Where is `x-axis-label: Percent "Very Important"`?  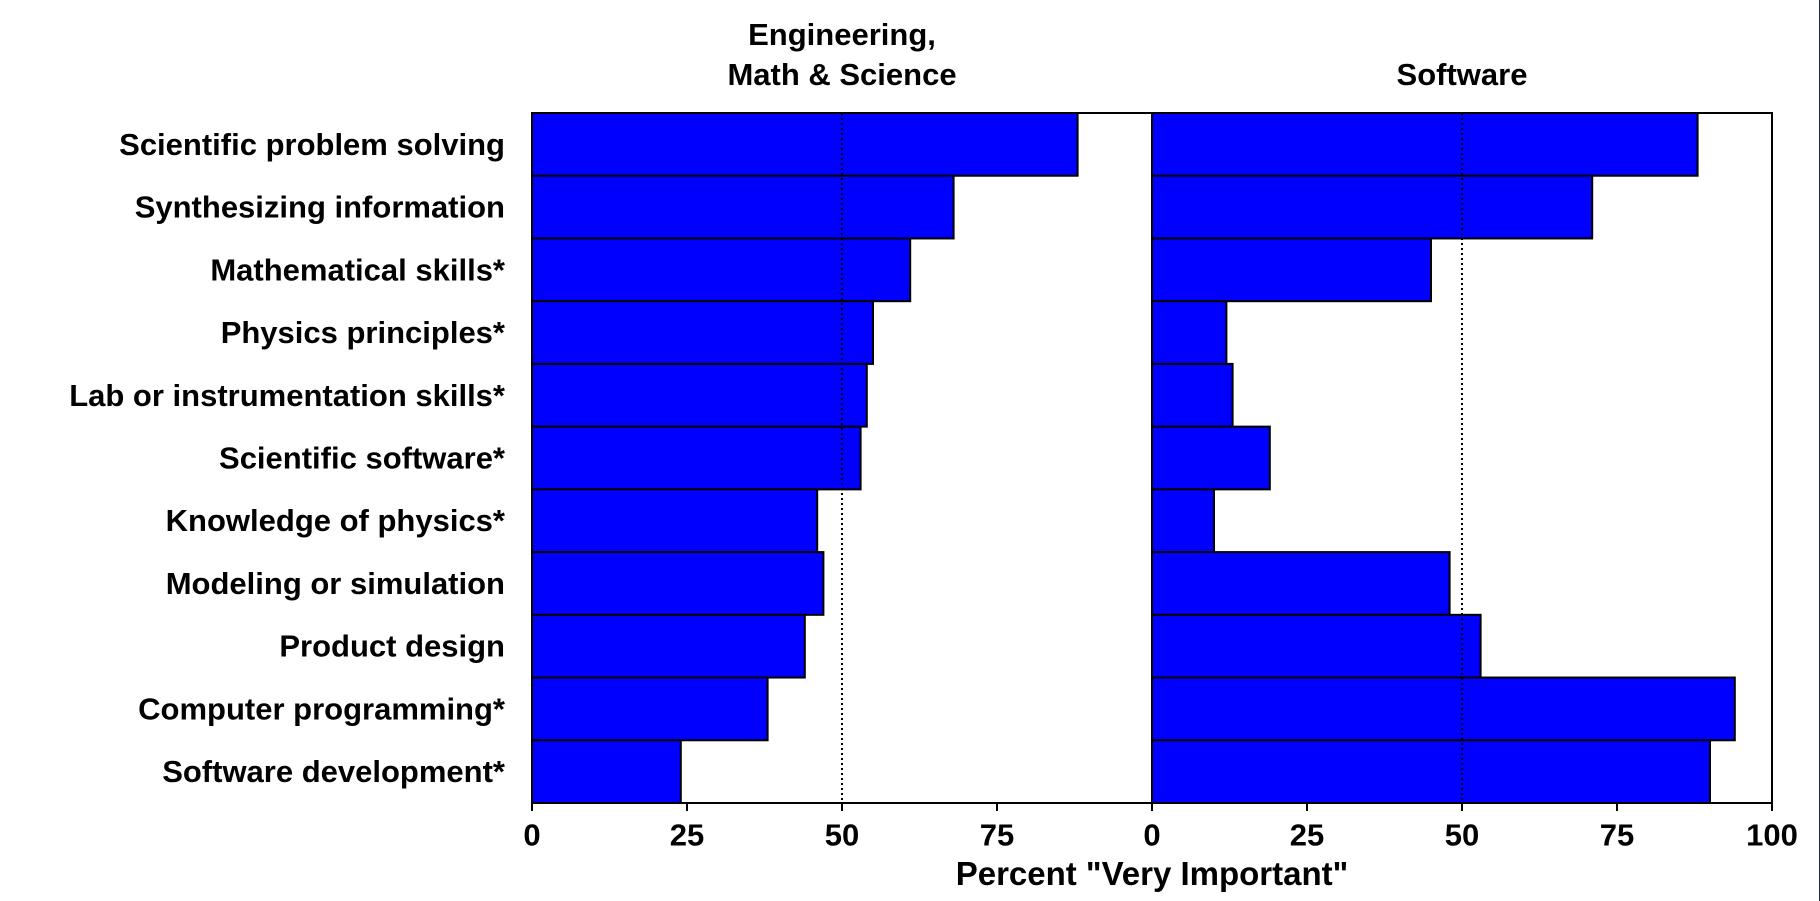
x-axis-label: Percent "Very Important" is located at coordinates (1152, 873).